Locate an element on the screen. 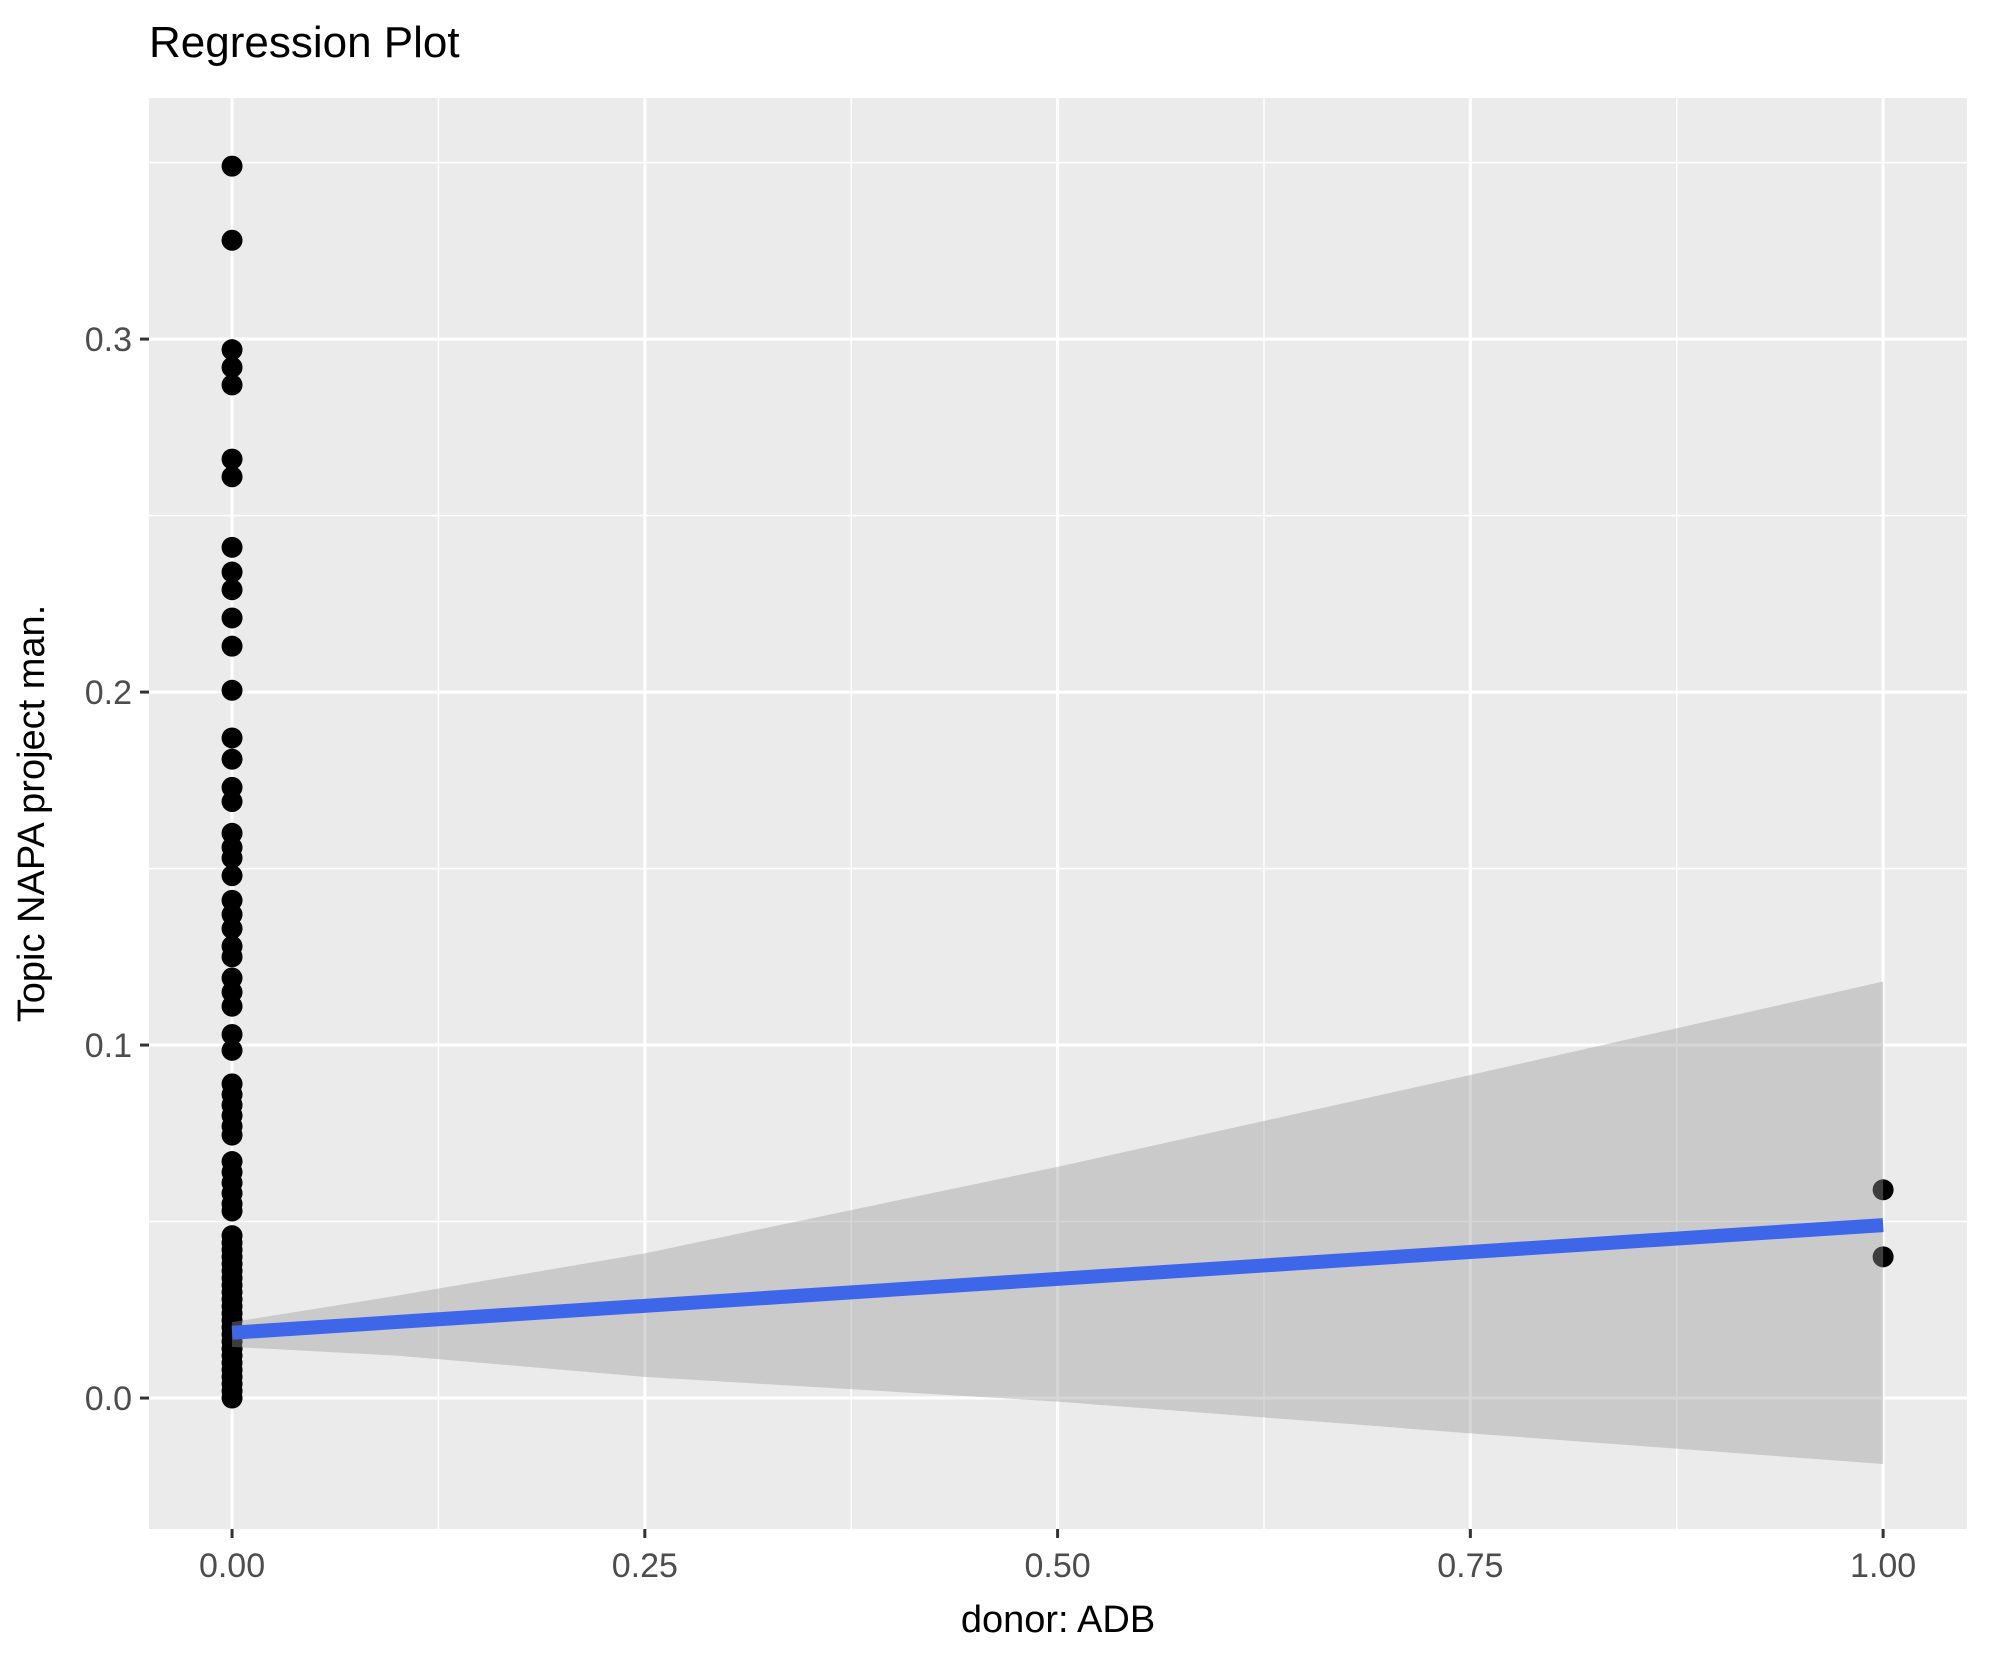  y-tick-label: 0.1 is located at coordinates (108, 1046).